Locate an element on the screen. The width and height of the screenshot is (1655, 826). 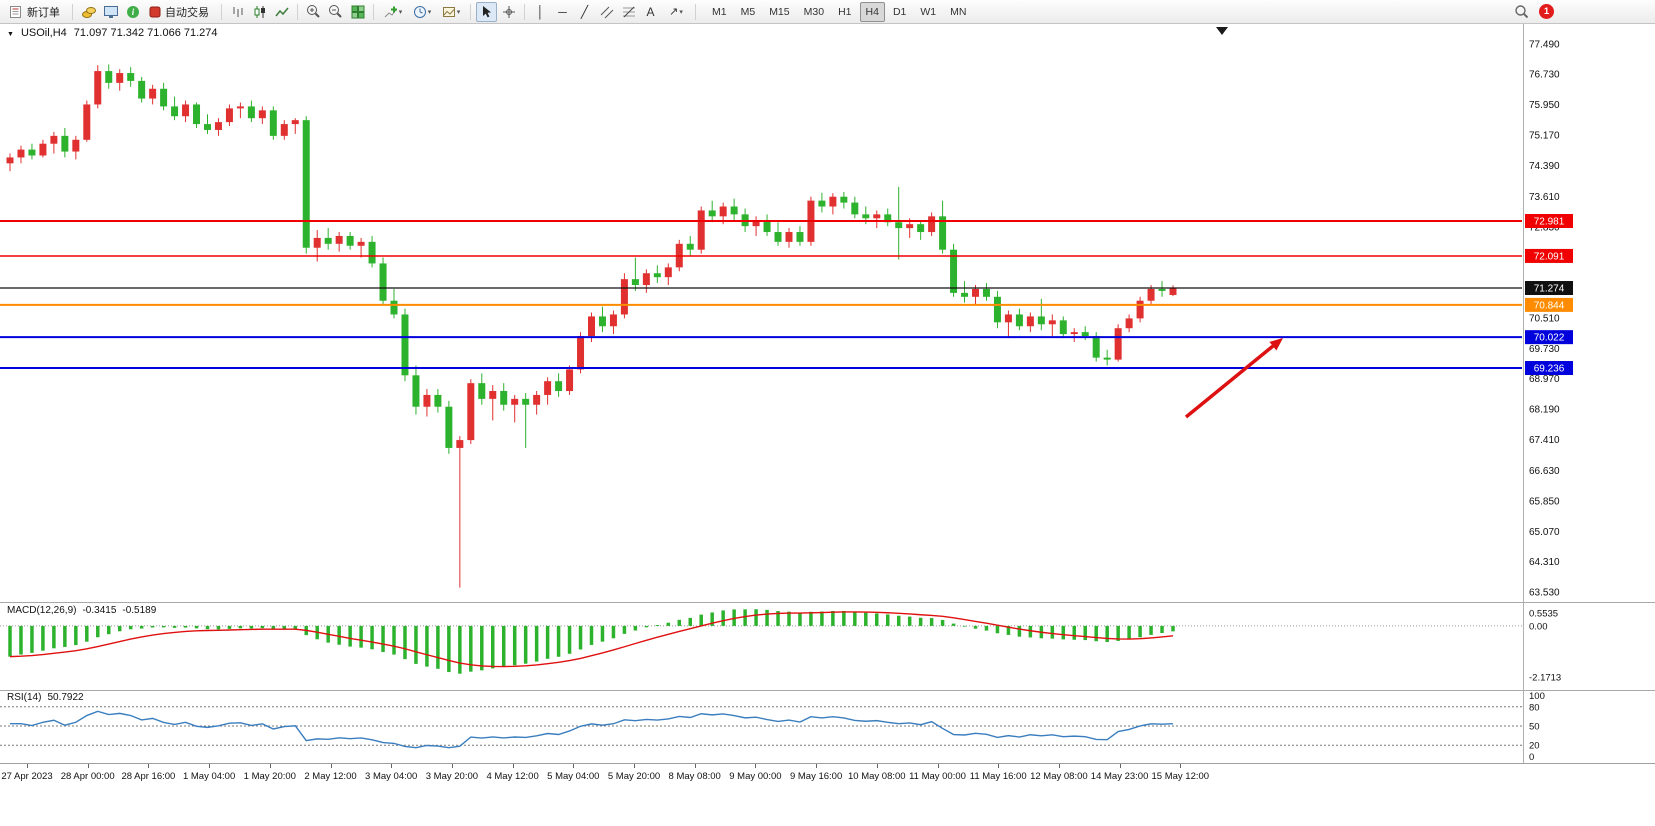
timeframe-group: M1 M5 M15 M30 H1 H4 D1 W1 MN is located at coordinates (839, 11).